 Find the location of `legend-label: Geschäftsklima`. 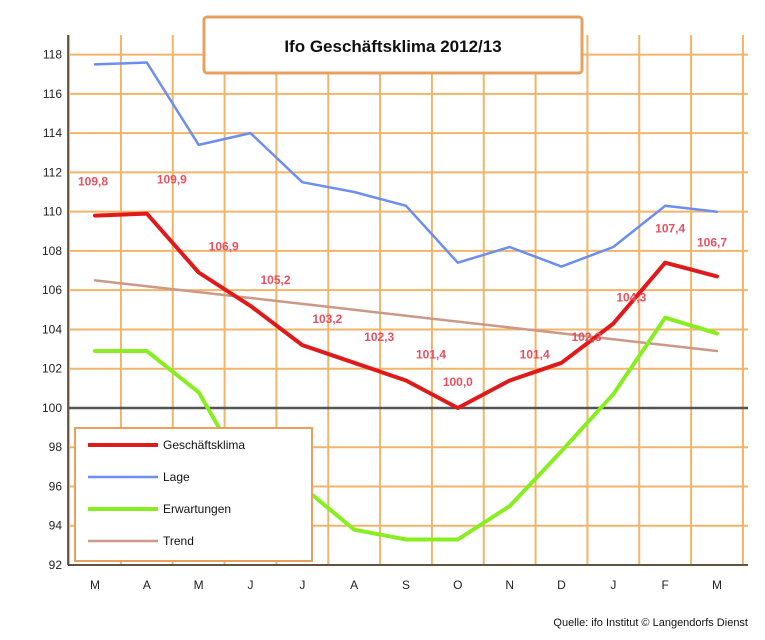

legend-label: Geschäftsklima is located at coordinates (204, 445).